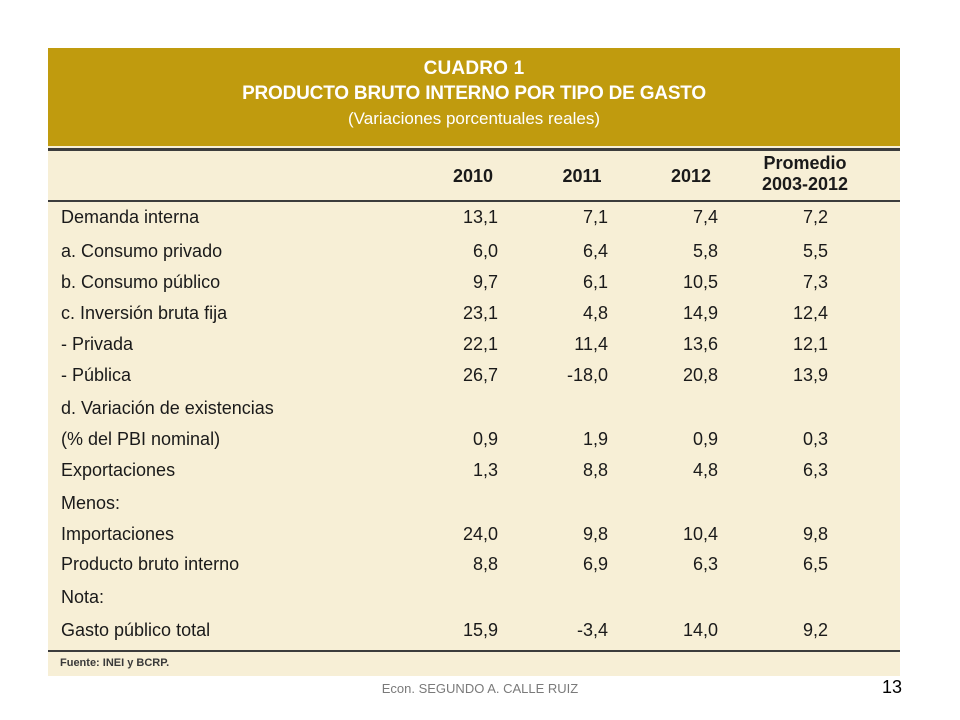 The image size is (960, 720). Describe the element at coordinates (810, 375) in the screenshot. I see `row-value-average: 13,9` at that location.